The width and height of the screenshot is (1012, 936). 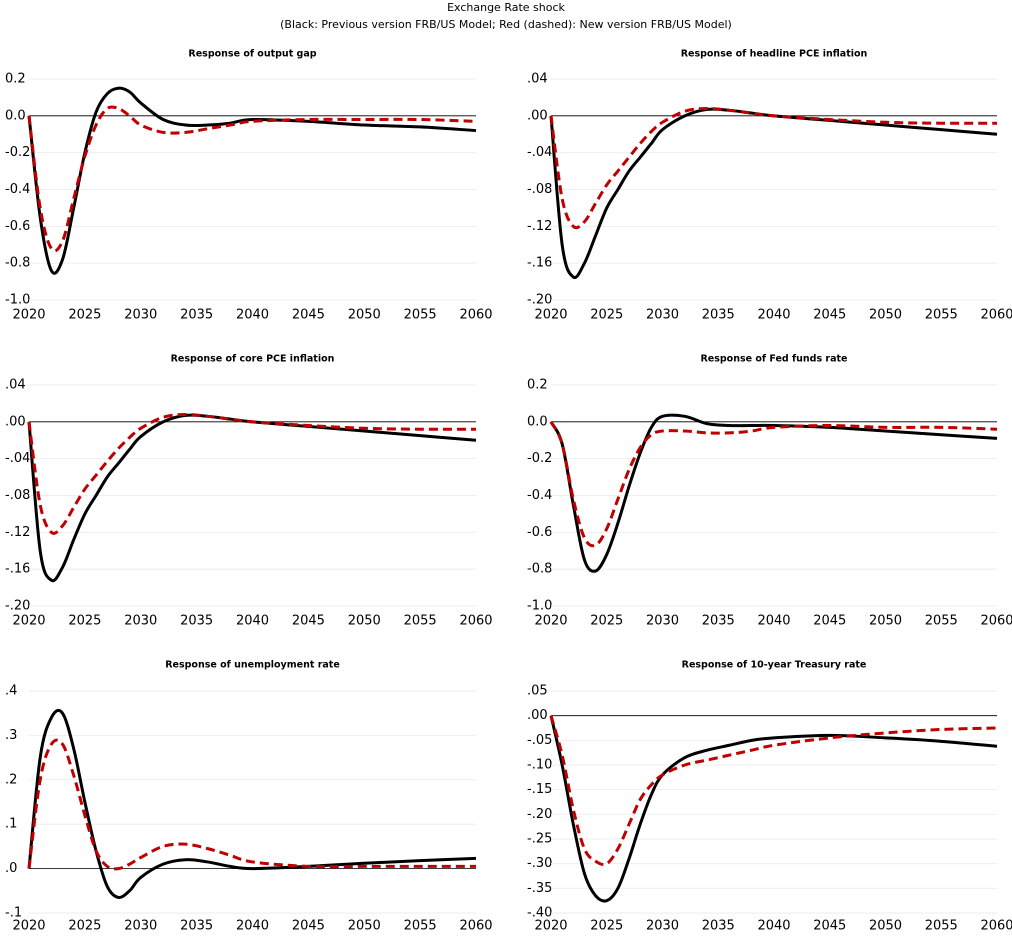 What do you see at coordinates (774, 54) in the screenshot?
I see `panel-title: Response of headline PCE inflation` at bounding box center [774, 54].